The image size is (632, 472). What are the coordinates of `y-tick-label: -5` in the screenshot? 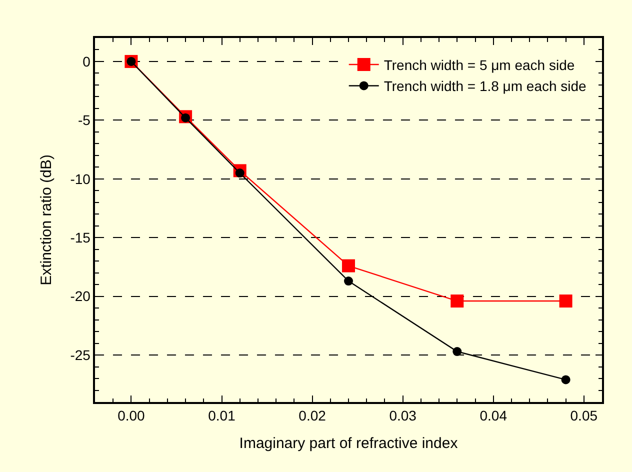 It's located at (84, 120).